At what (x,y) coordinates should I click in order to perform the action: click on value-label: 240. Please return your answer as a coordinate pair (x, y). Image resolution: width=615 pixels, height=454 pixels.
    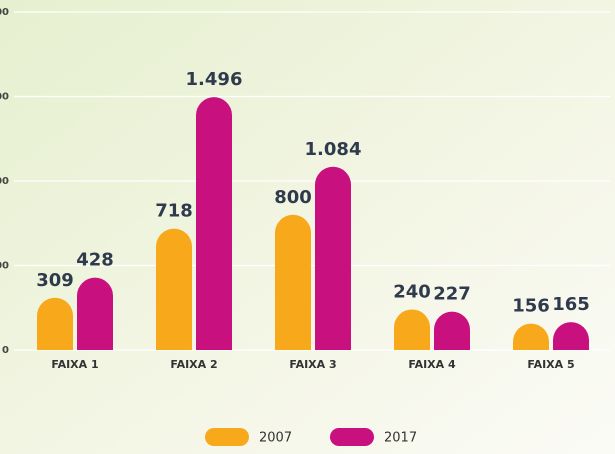
    Looking at the image, I should click on (412, 291).